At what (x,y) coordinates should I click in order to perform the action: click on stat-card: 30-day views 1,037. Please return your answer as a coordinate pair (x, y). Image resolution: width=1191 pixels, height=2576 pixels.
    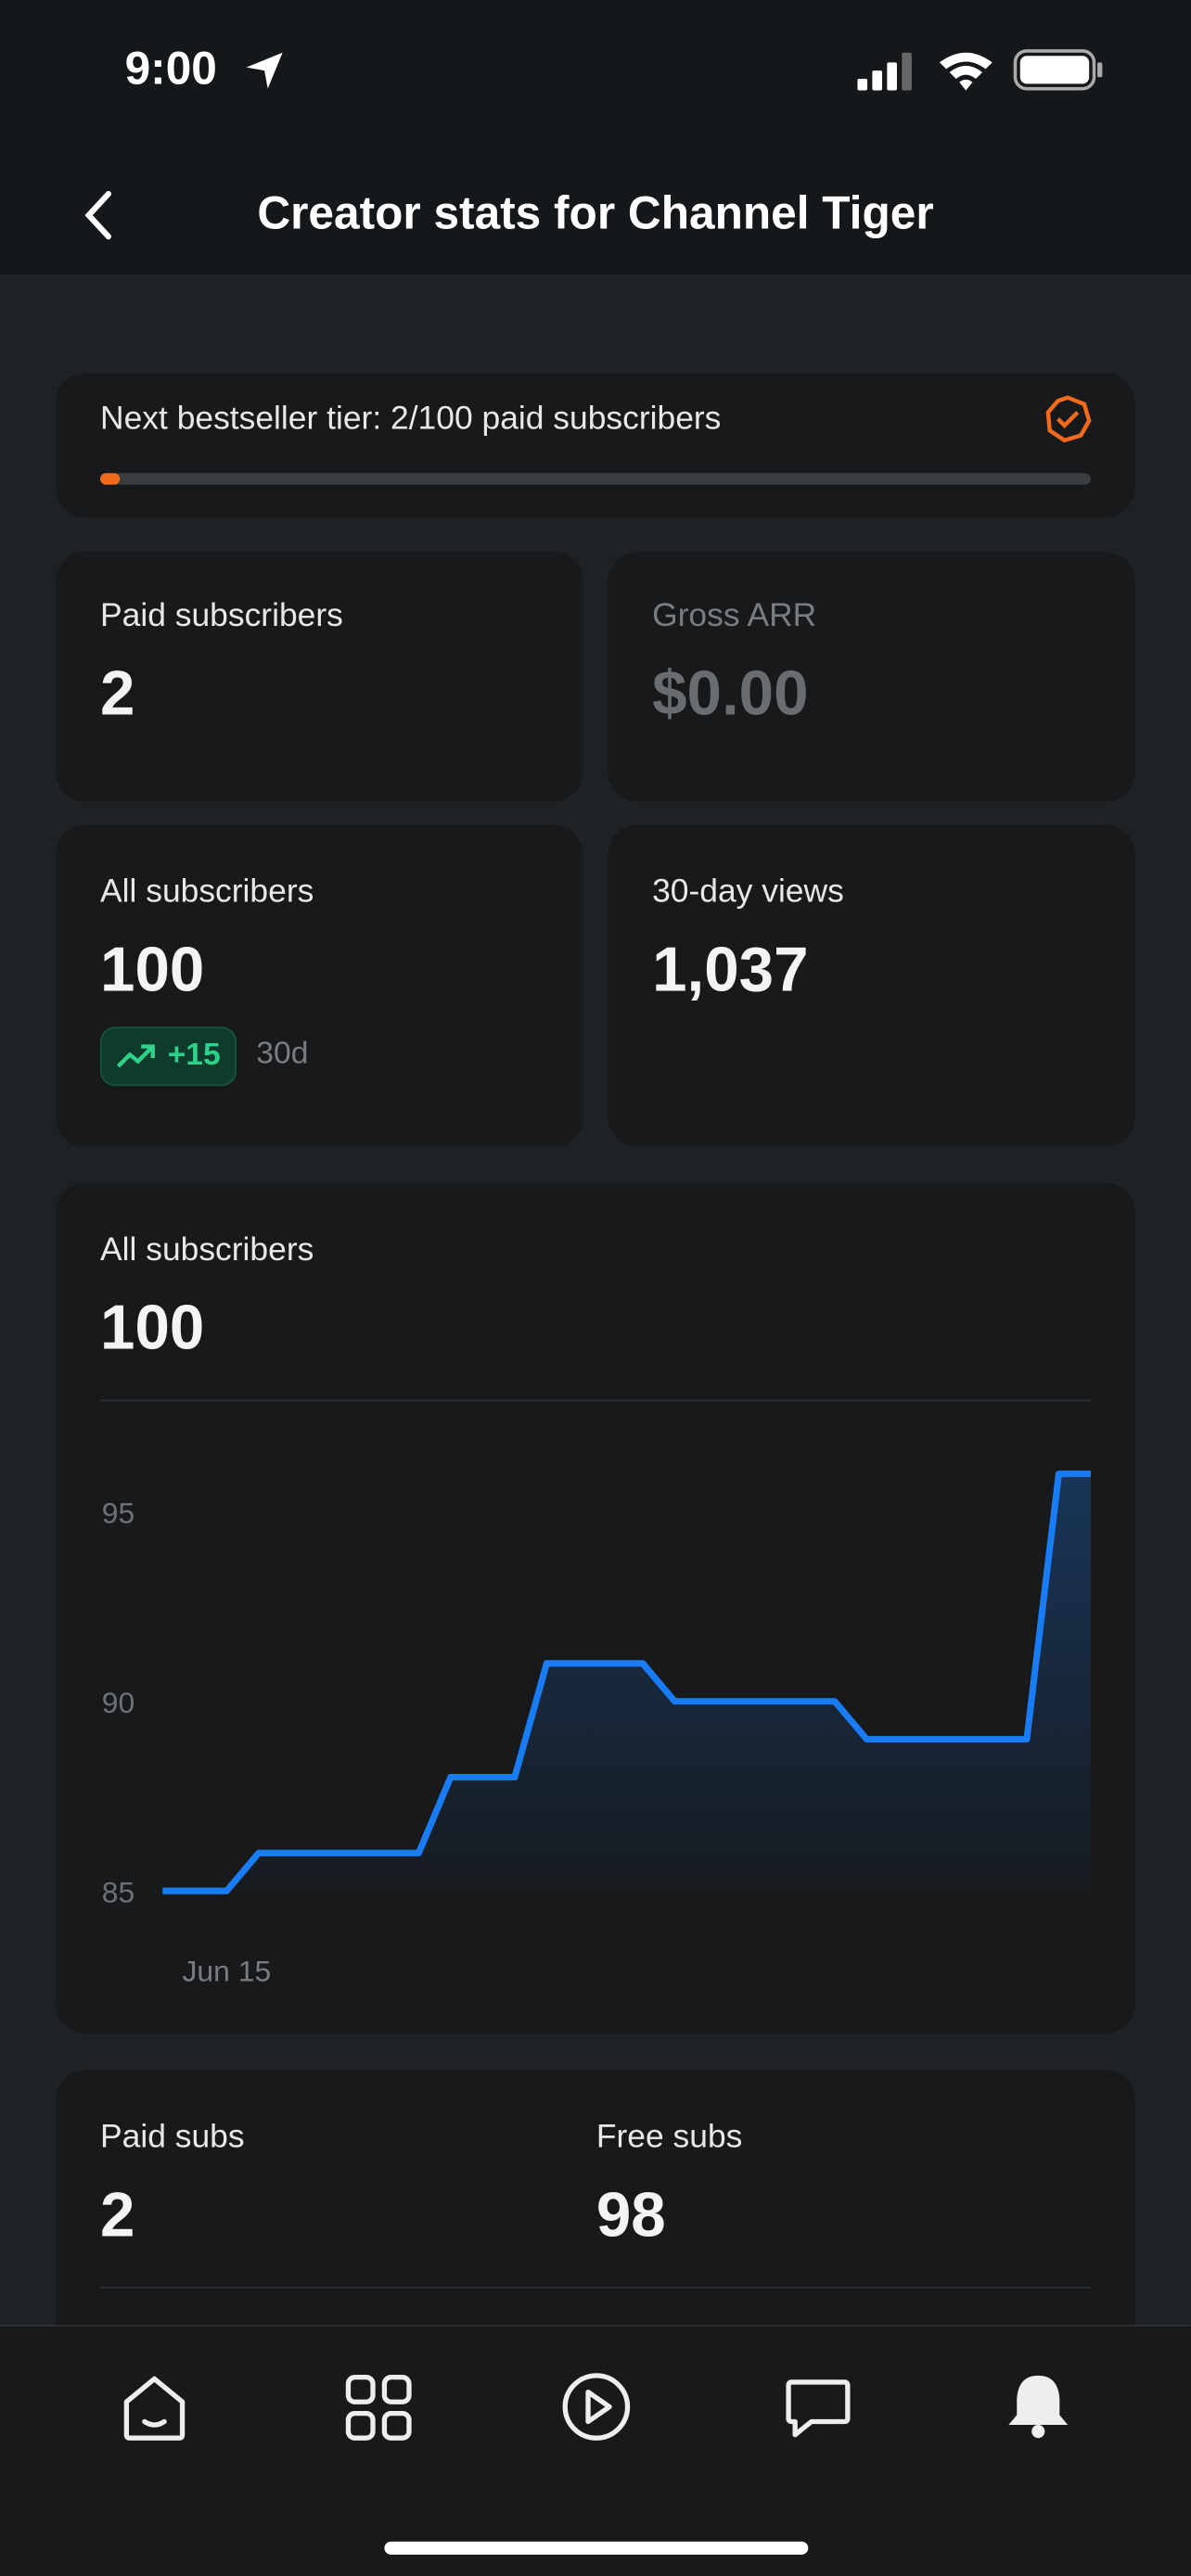
    Looking at the image, I should click on (871, 985).